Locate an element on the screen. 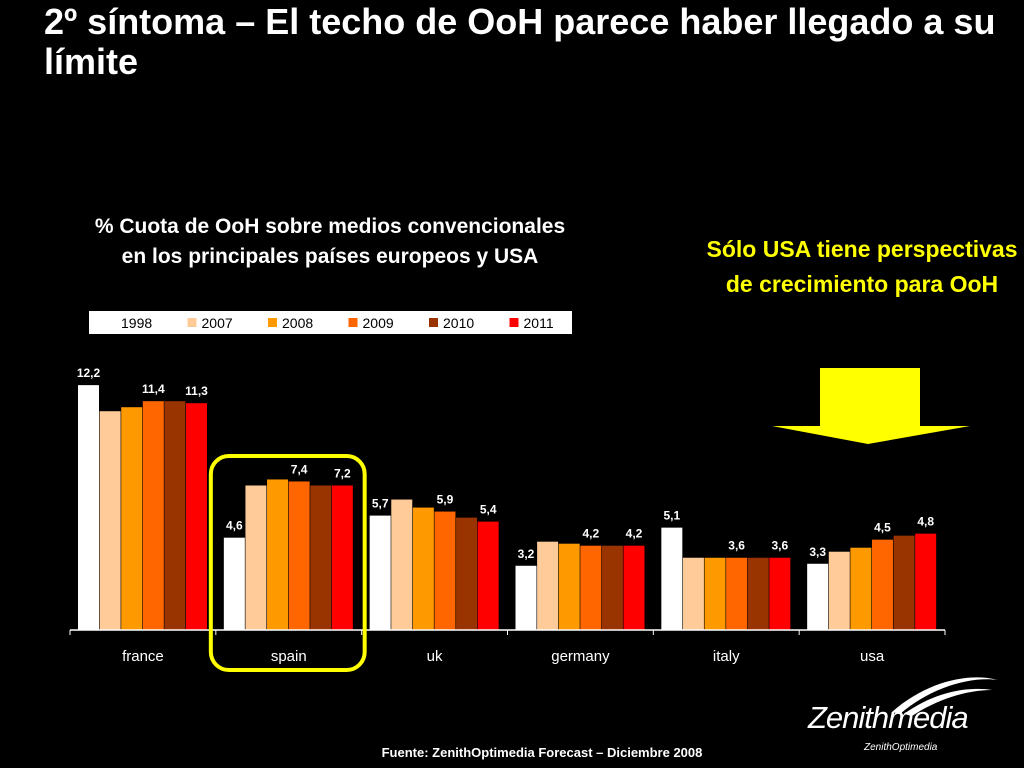  bar-italy-1998 is located at coordinates (672, 578).